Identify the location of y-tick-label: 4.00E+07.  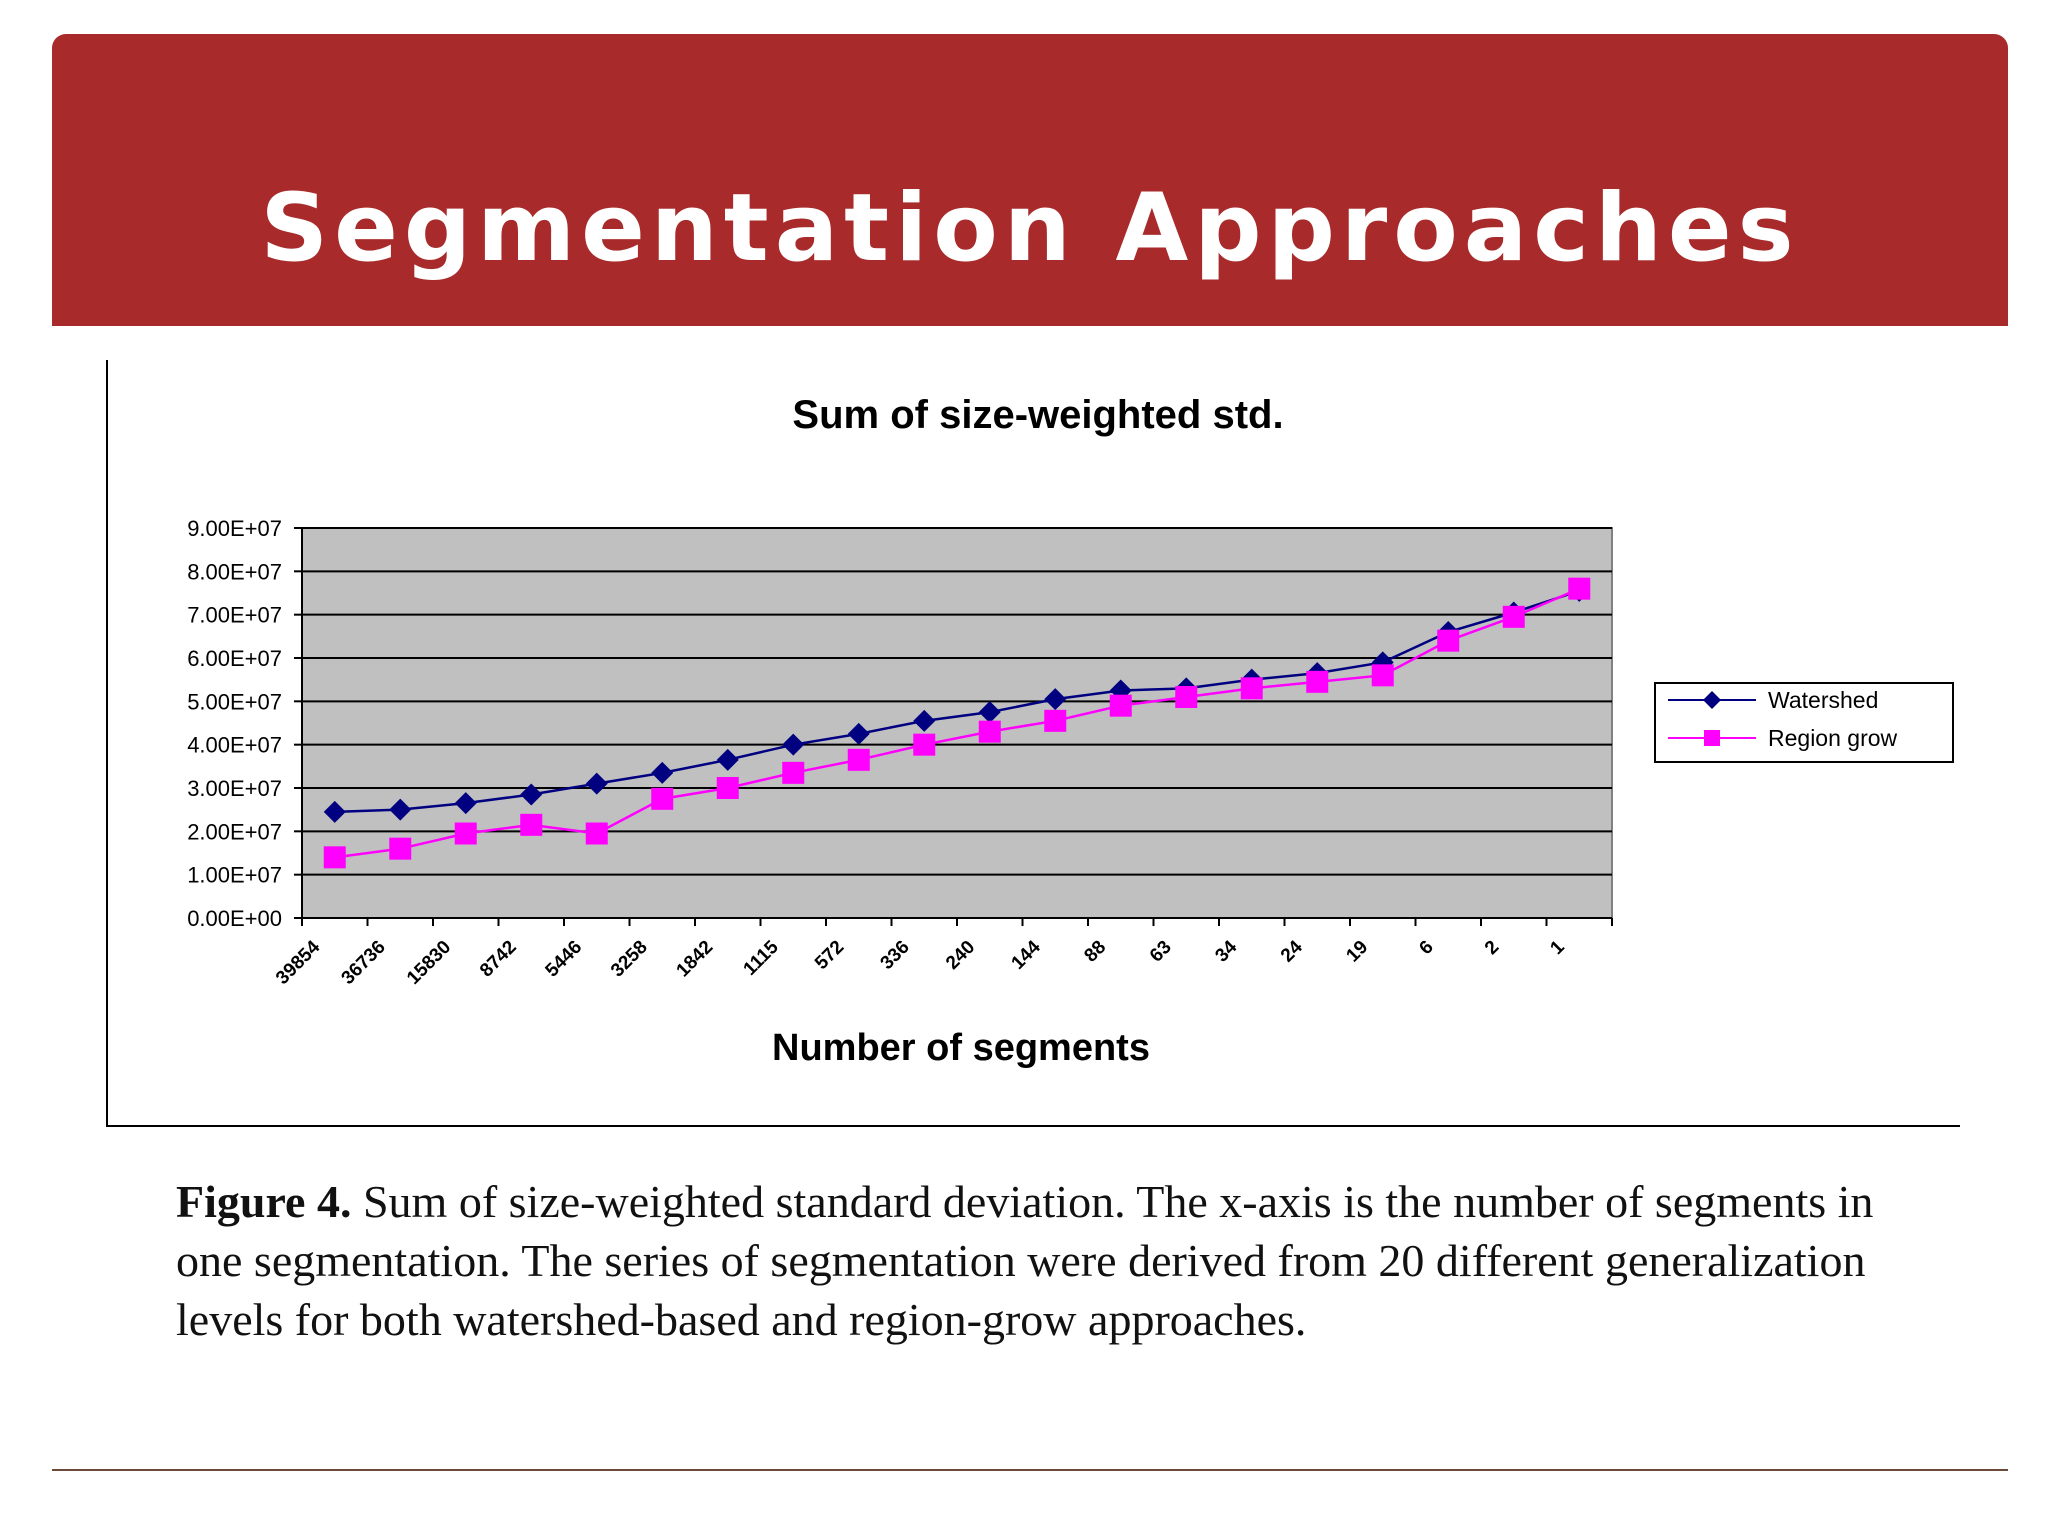
(234, 745).